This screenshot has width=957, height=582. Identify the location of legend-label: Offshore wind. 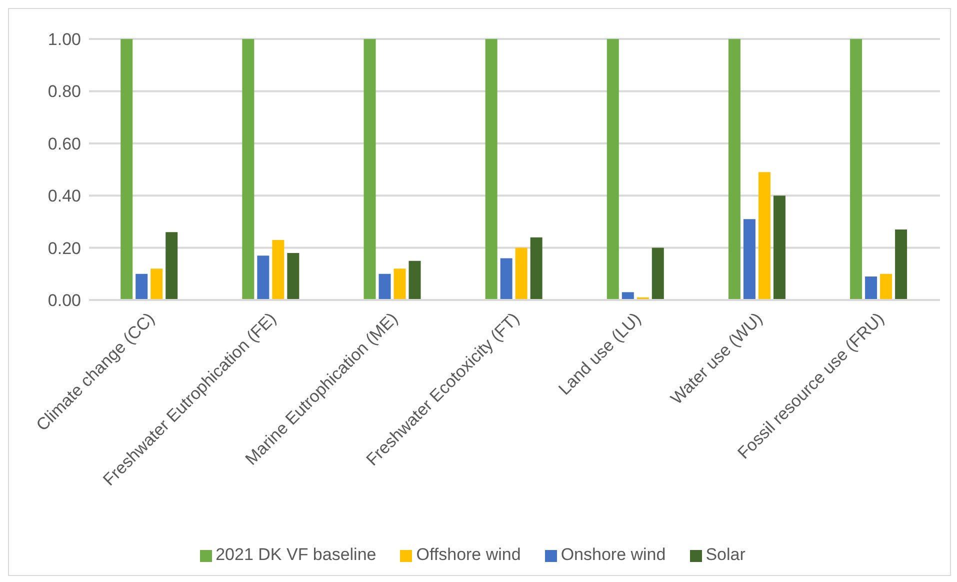
(468, 554).